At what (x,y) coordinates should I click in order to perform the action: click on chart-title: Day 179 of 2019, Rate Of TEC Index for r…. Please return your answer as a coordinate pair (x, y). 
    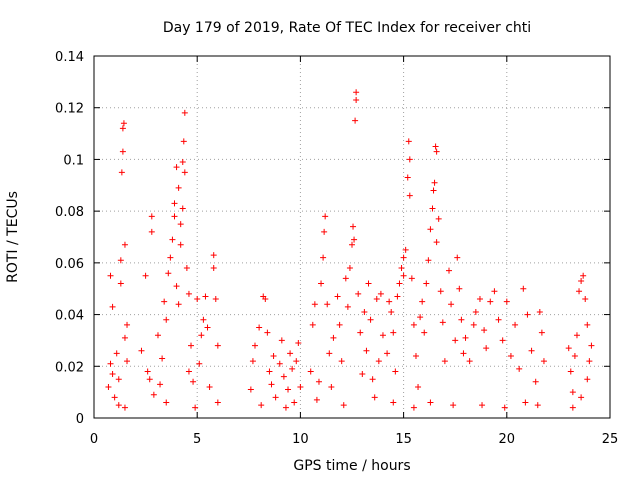
    Looking at the image, I should click on (347, 28).